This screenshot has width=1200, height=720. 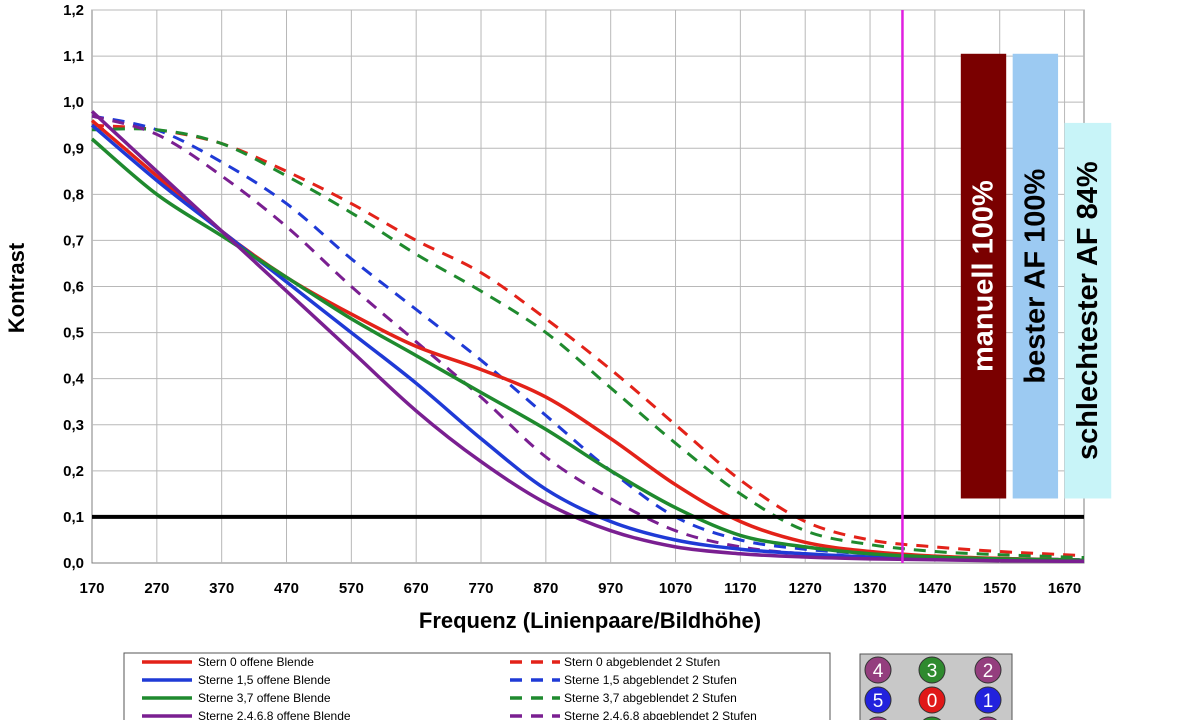 What do you see at coordinates (256, 662) in the screenshot?
I see `legend-entry-0: Stern 0 offene Blende` at bounding box center [256, 662].